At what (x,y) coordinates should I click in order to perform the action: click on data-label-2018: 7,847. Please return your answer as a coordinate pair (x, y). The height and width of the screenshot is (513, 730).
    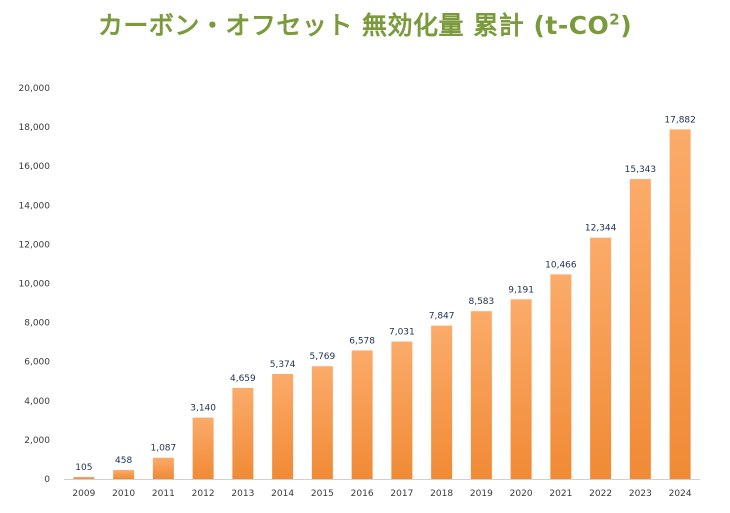
    Looking at the image, I should click on (442, 317).